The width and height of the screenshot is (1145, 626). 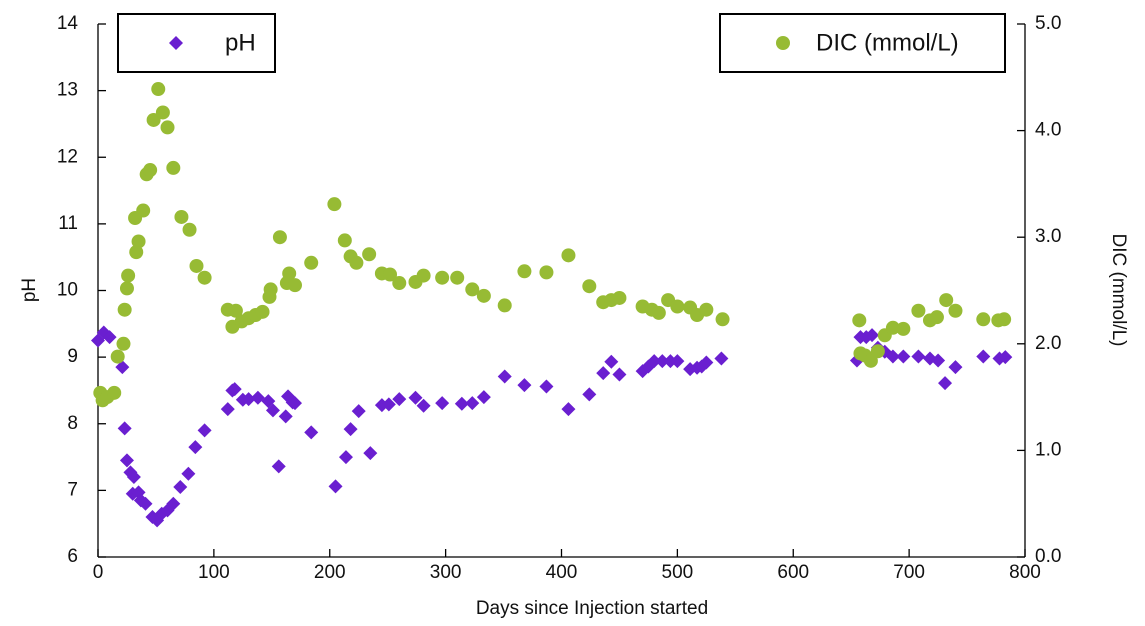 I want to click on y-tick-label: 12, so click(x=67, y=156).